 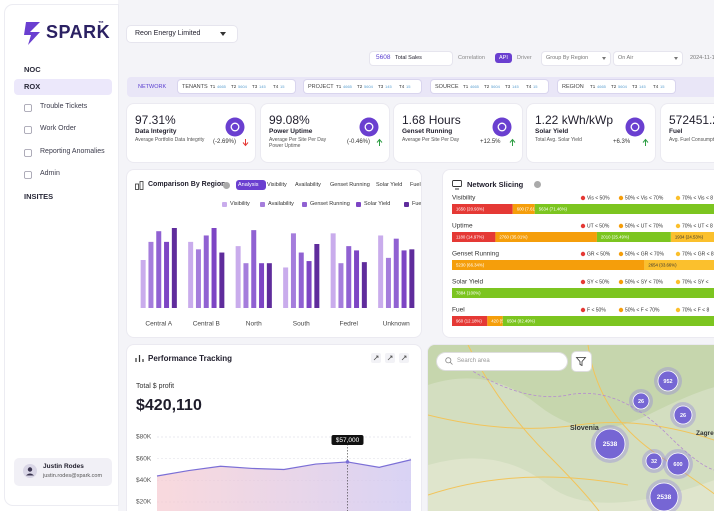 What do you see at coordinates (284, 485) in the screenshot?
I see `area` at bounding box center [284, 485].